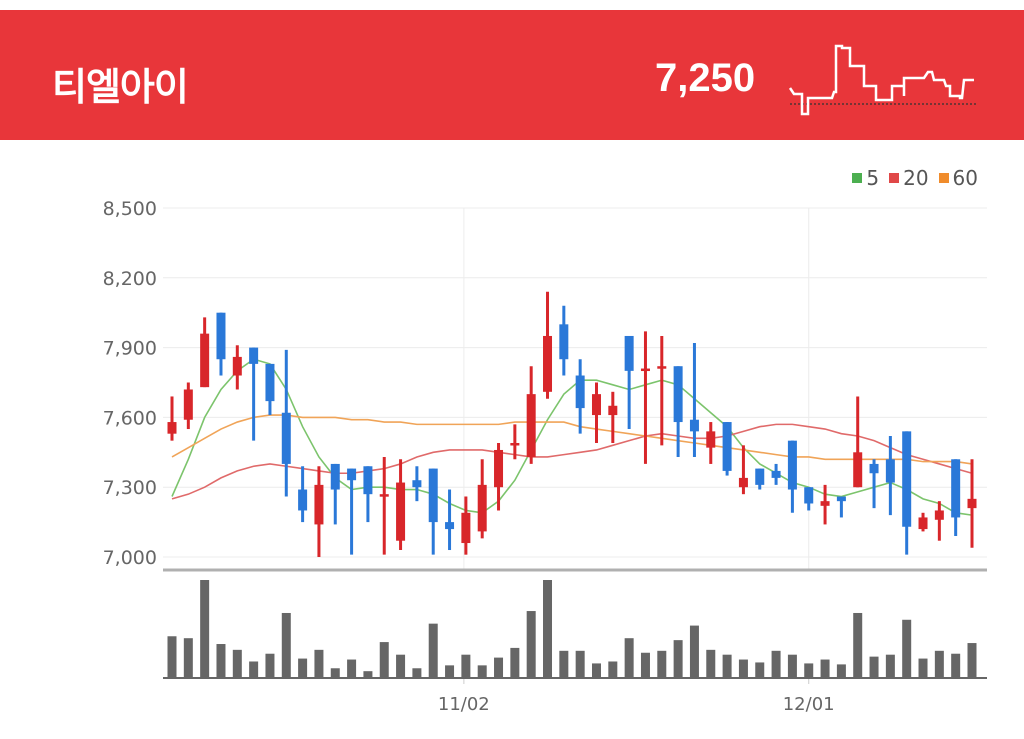 The height and width of the screenshot is (739, 1024). I want to click on y-tick-label: 8,500, so click(130, 209).